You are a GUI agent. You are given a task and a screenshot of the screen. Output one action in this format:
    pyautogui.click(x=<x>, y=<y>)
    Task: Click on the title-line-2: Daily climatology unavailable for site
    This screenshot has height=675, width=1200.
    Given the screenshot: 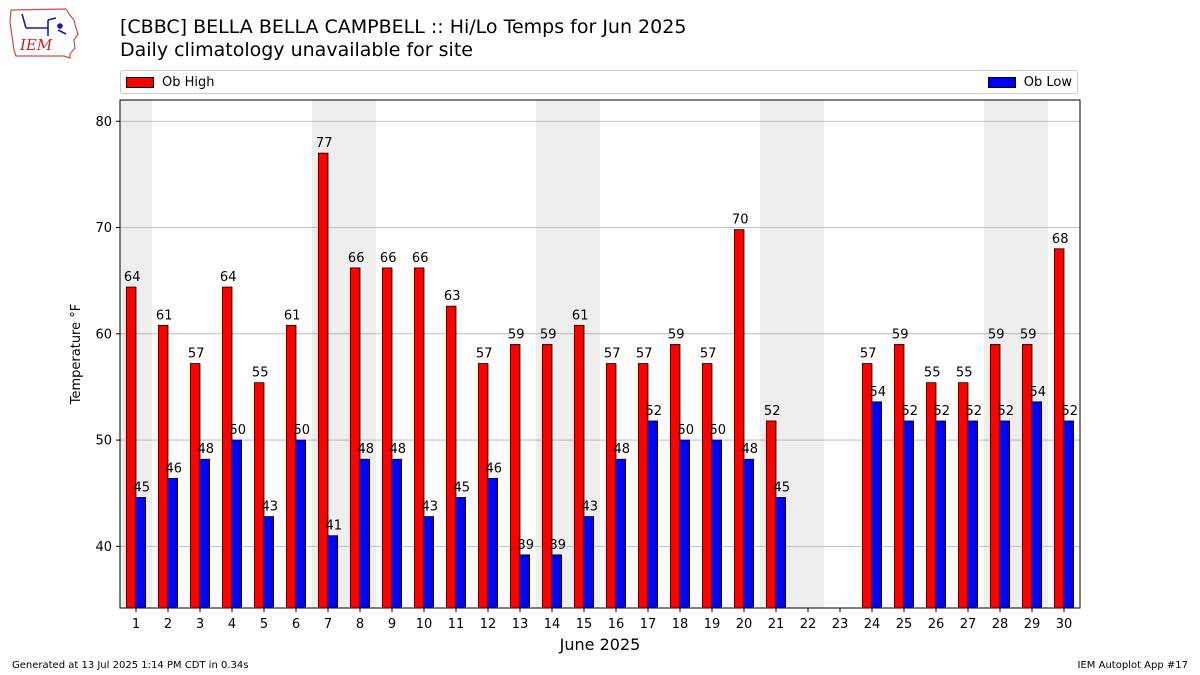 What is the action you would take?
    pyautogui.click(x=296, y=50)
    